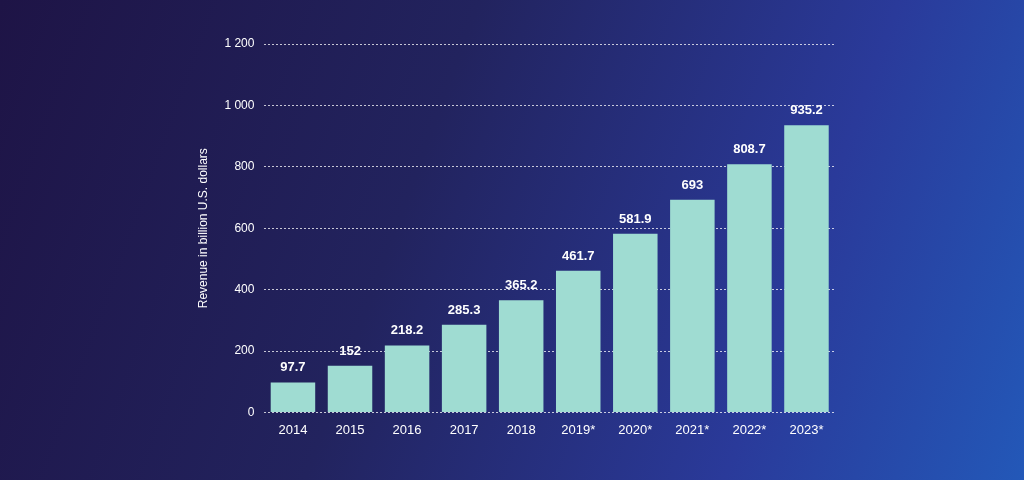 The height and width of the screenshot is (480, 1024). What do you see at coordinates (202, 228) in the screenshot?
I see `y-axis-title: Revenue in billion U.S. dollars` at bounding box center [202, 228].